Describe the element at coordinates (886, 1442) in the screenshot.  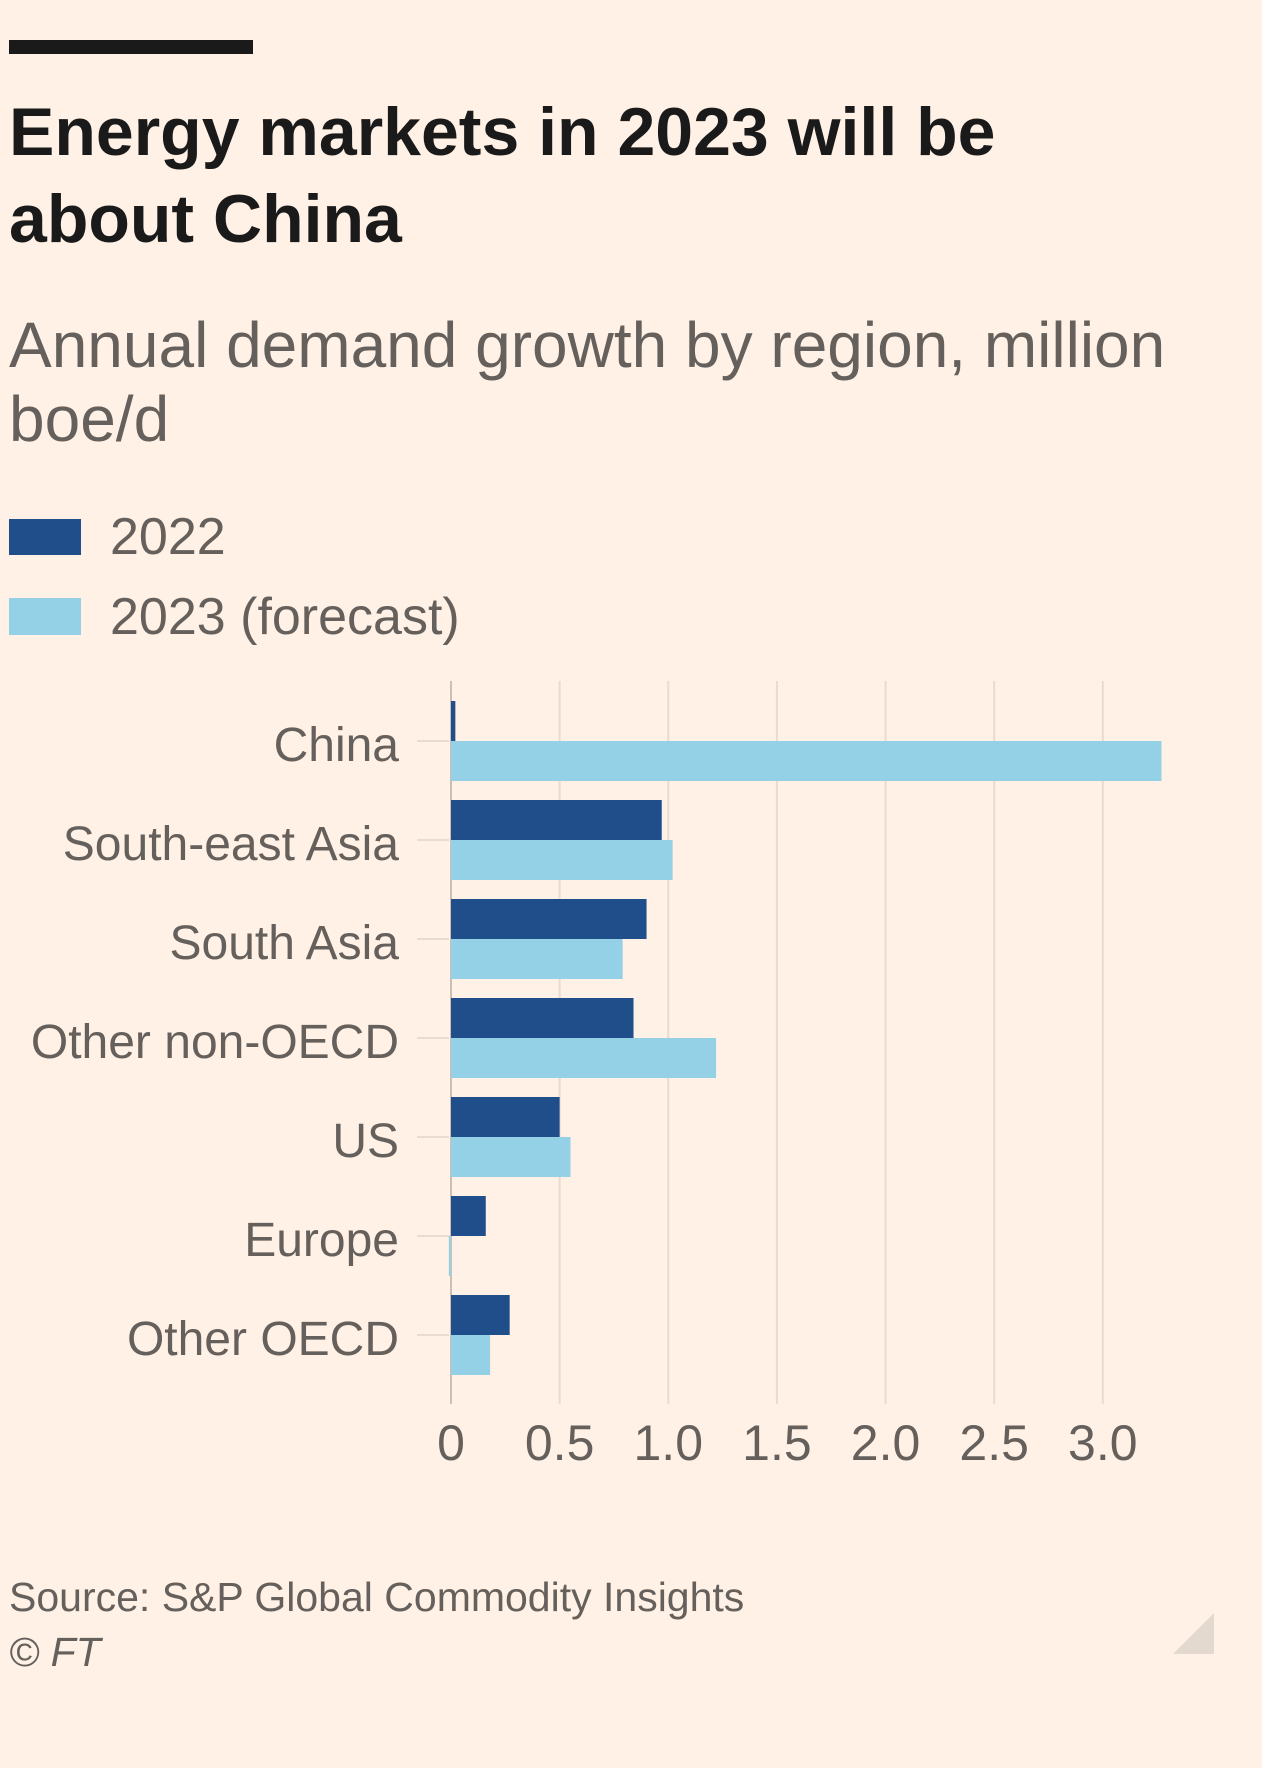
I see `x-tick-label: 2.0` at that location.